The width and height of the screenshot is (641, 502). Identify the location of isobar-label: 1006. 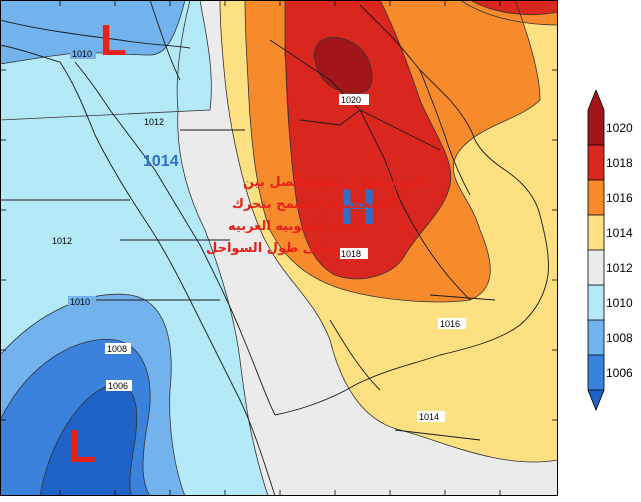
(118, 386).